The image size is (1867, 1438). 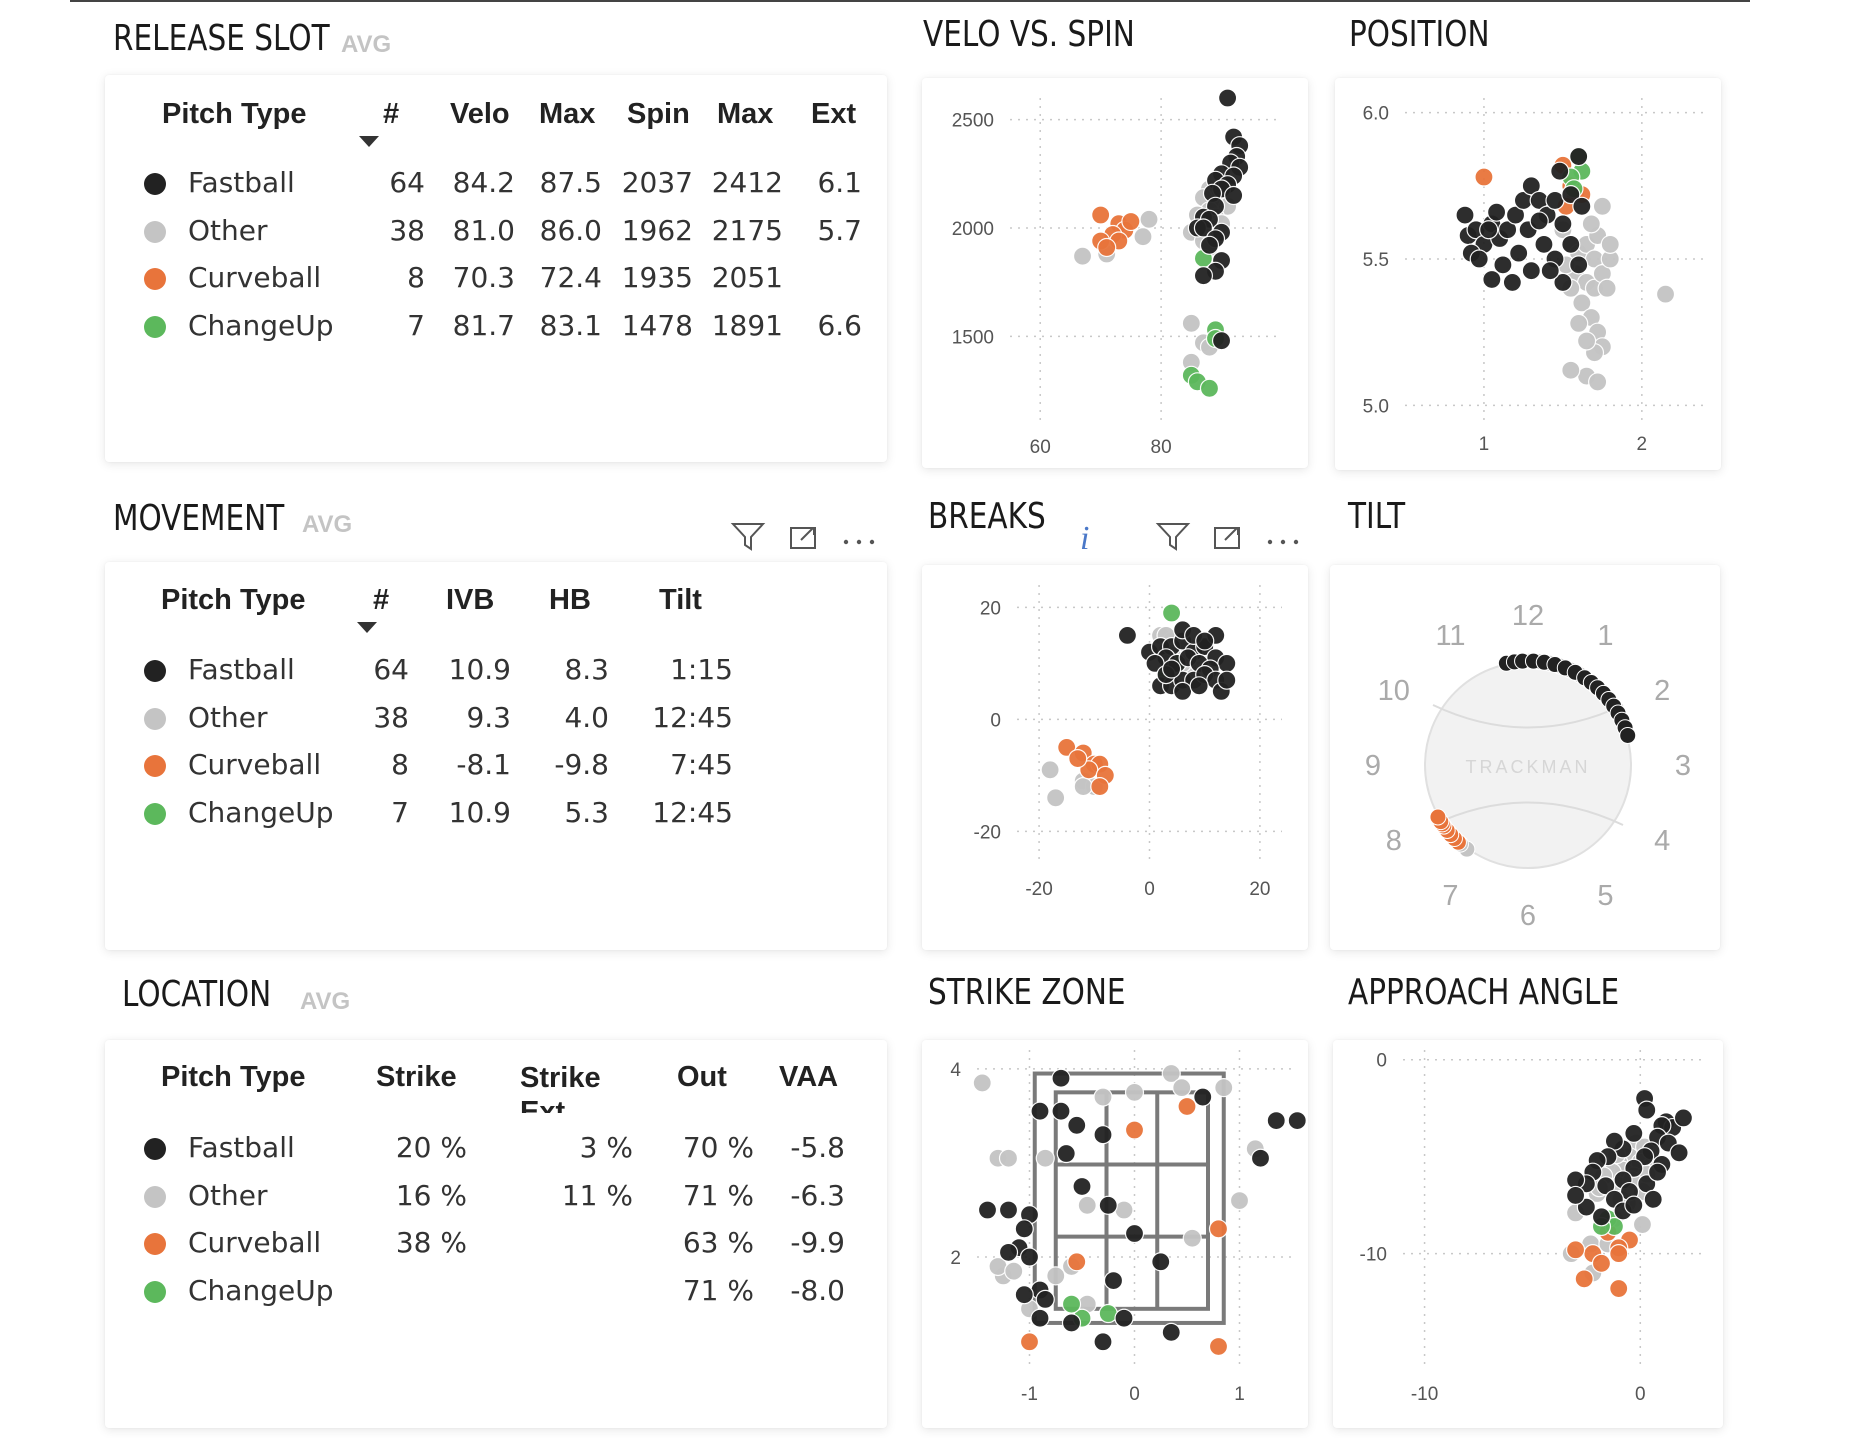 What do you see at coordinates (400, 812) in the screenshot?
I see `movement-cell-count: 7` at bounding box center [400, 812].